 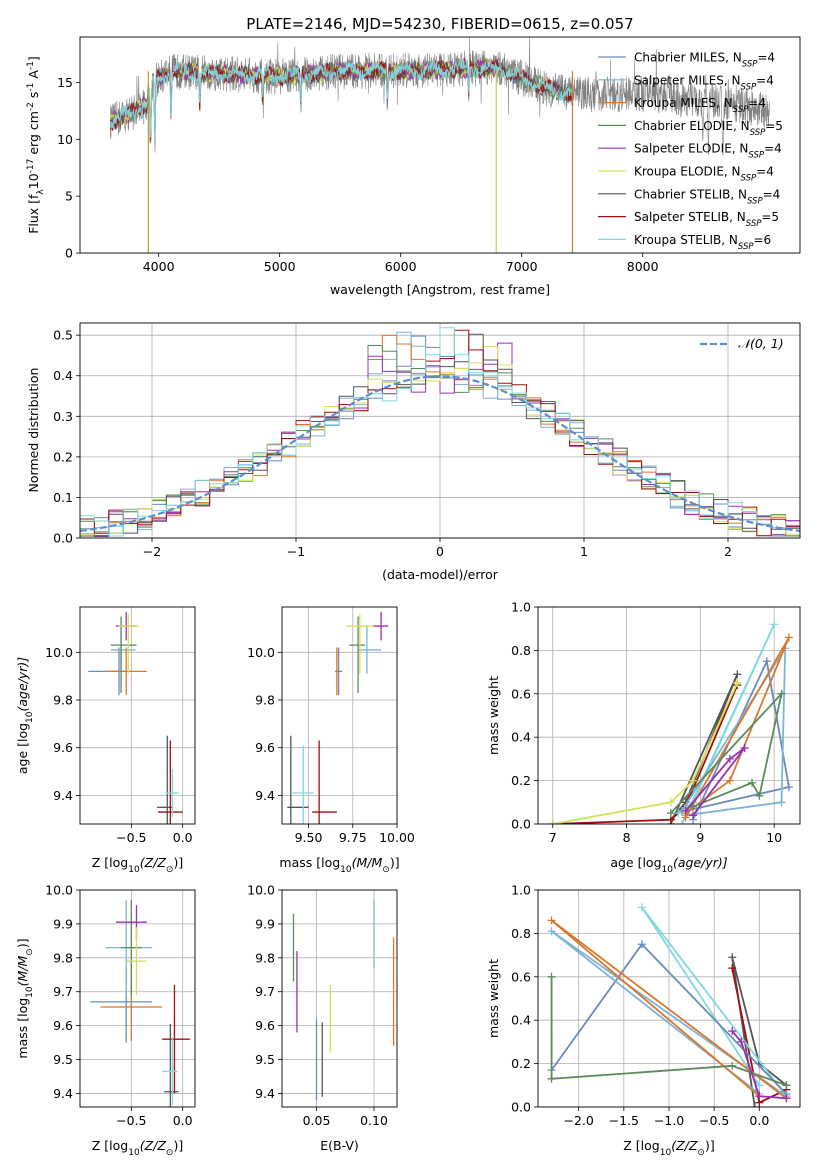 I want to click on weight-vs-age-ytick-label: 0.8, so click(x=521, y=650).